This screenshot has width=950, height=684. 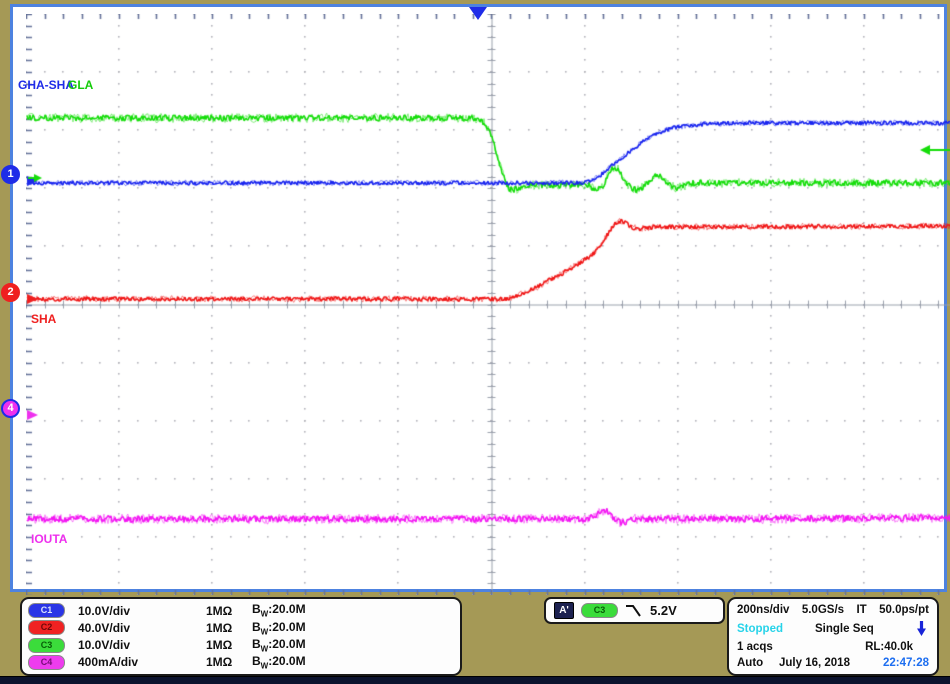 What do you see at coordinates (475, 680) in the screenshot?
I see `bottom-taskbar-strip` at bounding box center [475, 680].